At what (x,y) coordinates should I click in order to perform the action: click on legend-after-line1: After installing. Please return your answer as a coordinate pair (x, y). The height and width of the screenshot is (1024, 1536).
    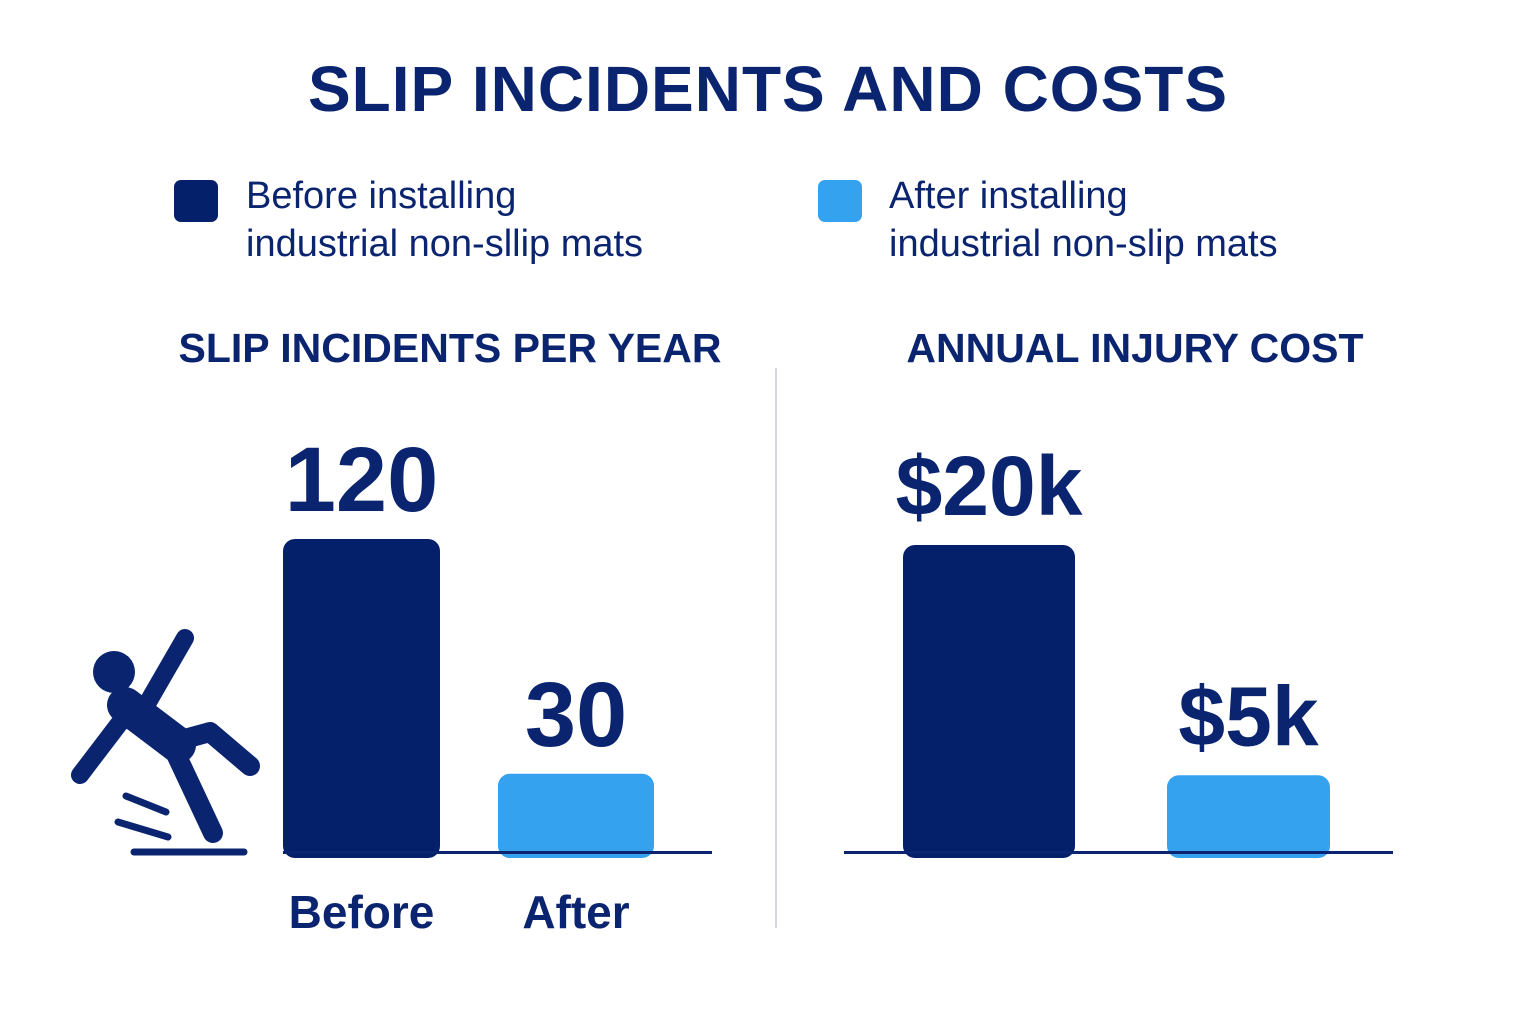
    Looking at the image, I should click on (1008, 196).